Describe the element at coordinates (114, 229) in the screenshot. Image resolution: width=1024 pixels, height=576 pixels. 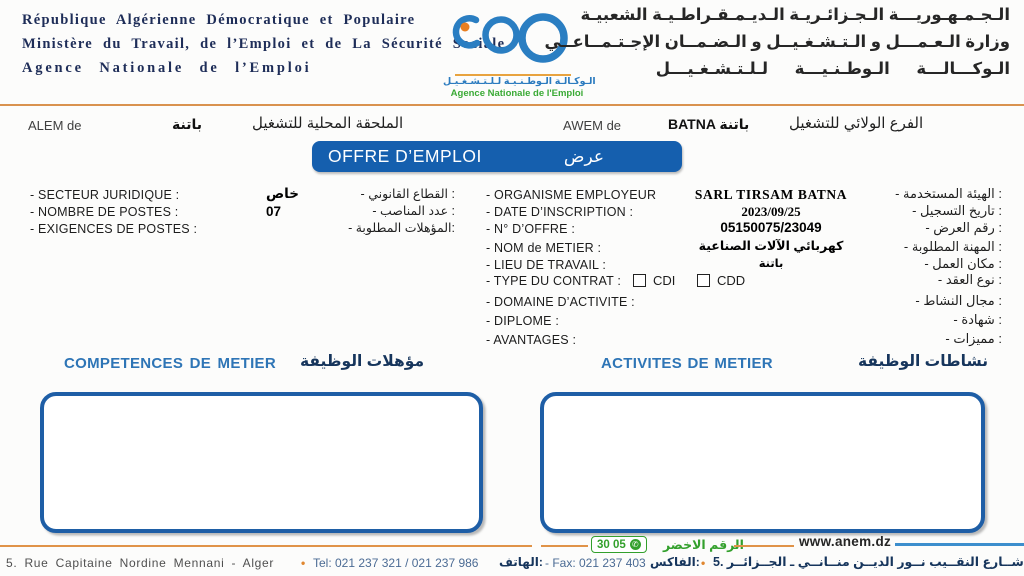
I see `field-exigences-postes: - EXIGENCES DE POSTES :` at that location.